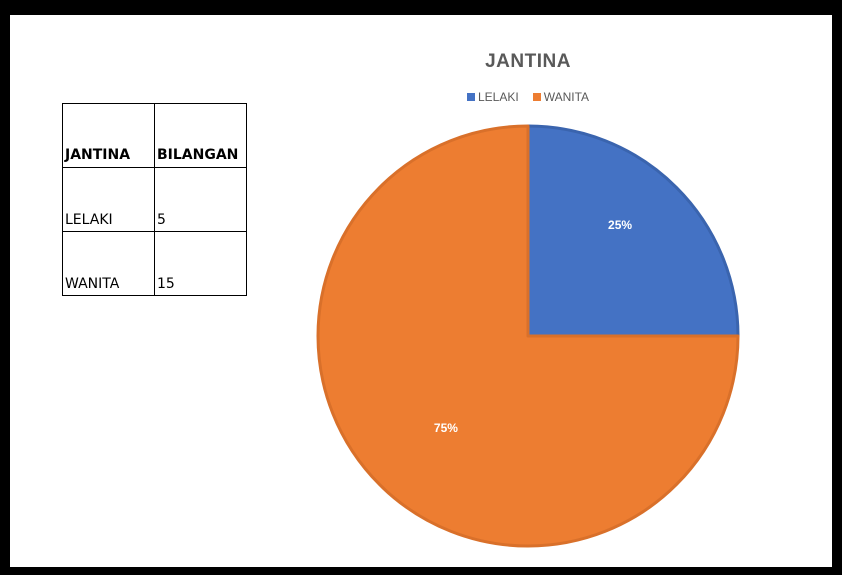 The image size is (842, 575). What do you see at coordinates (200, 199) in the screenshot?
I see `table-cell: 5` at bounding box center [200, 199].